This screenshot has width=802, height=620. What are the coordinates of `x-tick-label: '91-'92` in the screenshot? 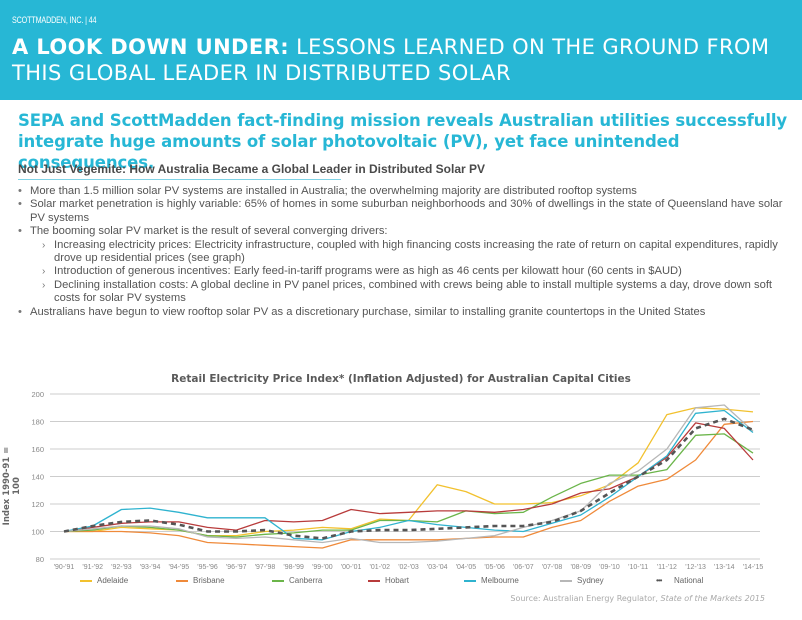 It's located at (92, 567).